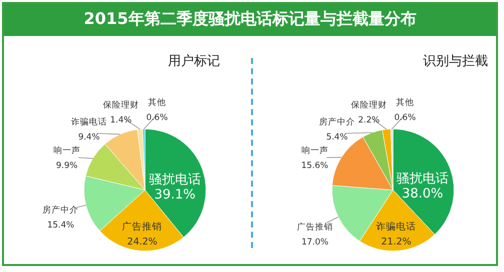 Image resolution: width=504 pixels, height=272 pixels. What do you see at coordinates (423, 194) in the screenshot?
I see `data-label: 38.0%` at bounding box center [423, 194].